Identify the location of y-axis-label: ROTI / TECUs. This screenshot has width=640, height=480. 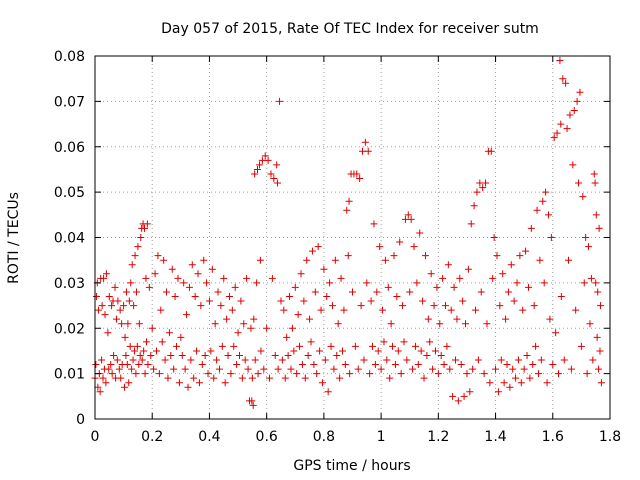
(14, 238).